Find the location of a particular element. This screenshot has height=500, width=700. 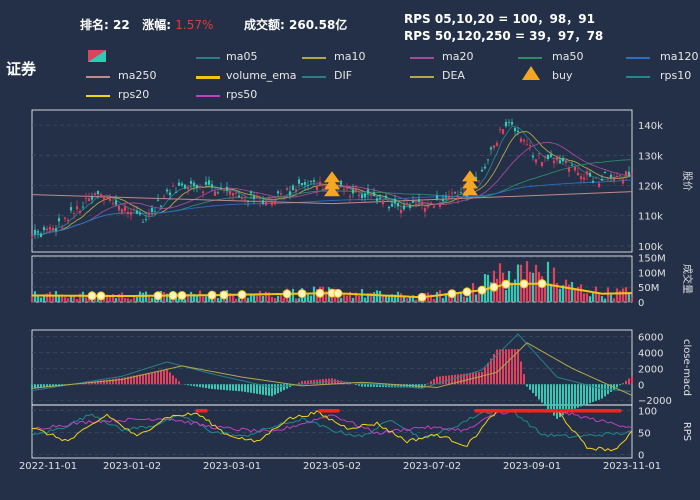

x-tick-label: 2023-01-02 is located at coordinates (132, 466).